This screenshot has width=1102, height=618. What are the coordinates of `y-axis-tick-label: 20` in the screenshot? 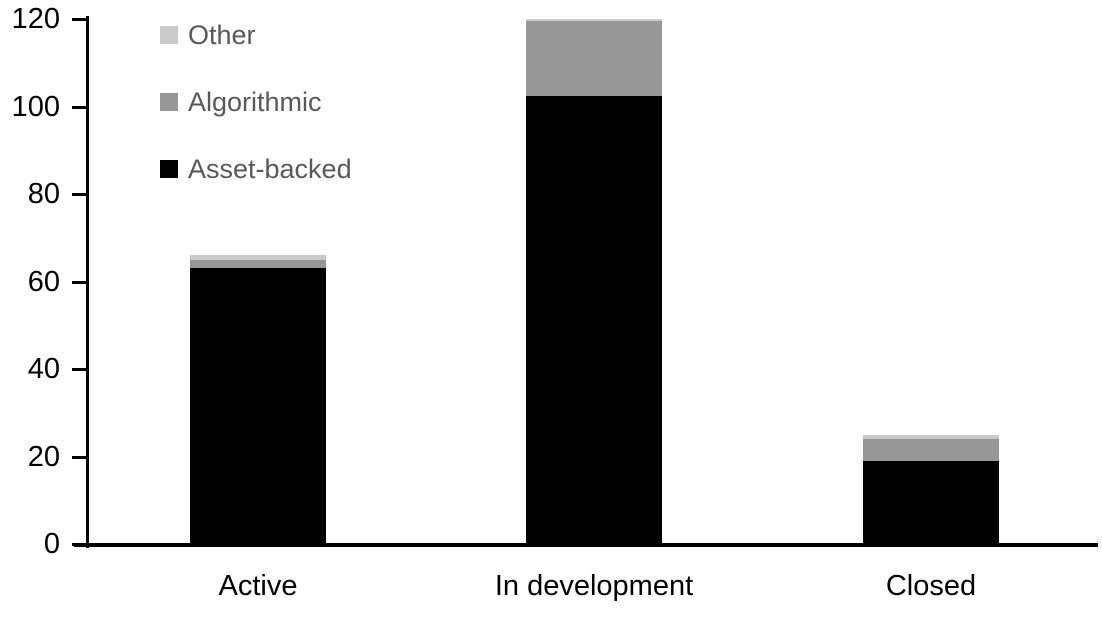 It's located at (43, 456).